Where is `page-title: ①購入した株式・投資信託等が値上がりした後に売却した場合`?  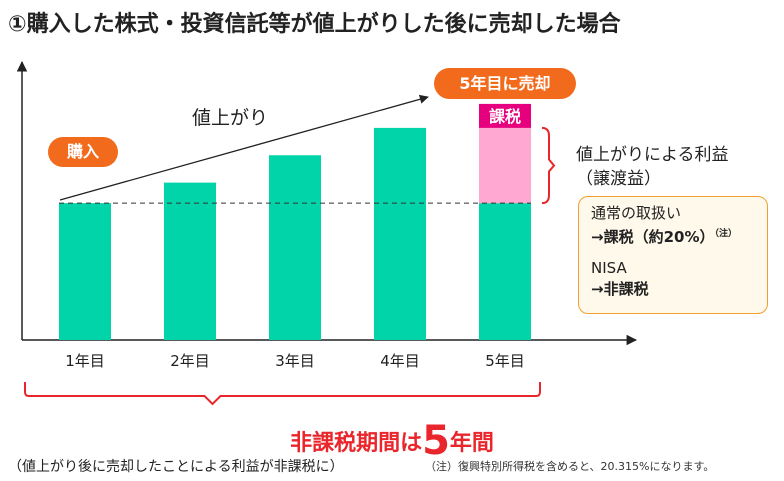
page-title: ①購入した株式・投資信託等が値上がりした後に売却した場合 is located at coordinates (314, 24).